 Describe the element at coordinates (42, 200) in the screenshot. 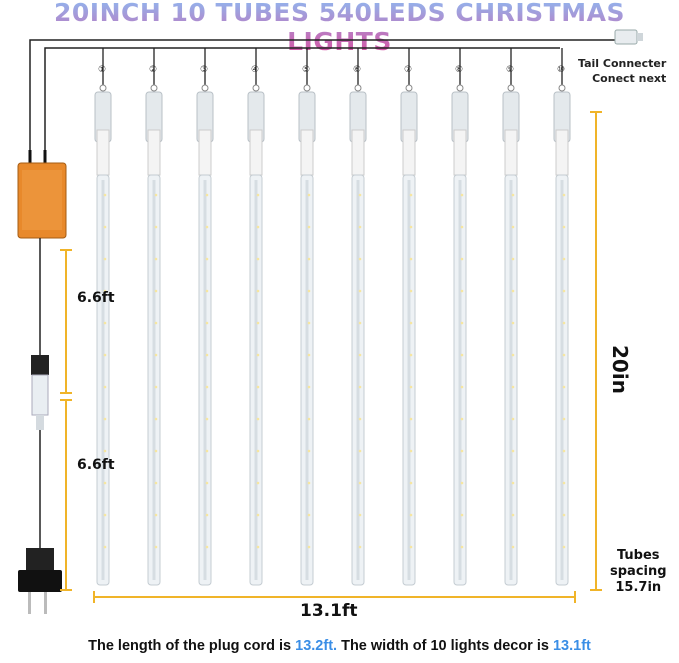

I see `controller-label-area` at that location.